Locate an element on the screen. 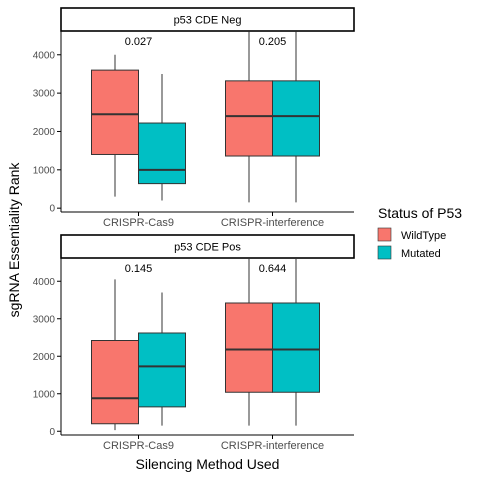  p-value-label: 0.205 is located at coordinates (273, 42).